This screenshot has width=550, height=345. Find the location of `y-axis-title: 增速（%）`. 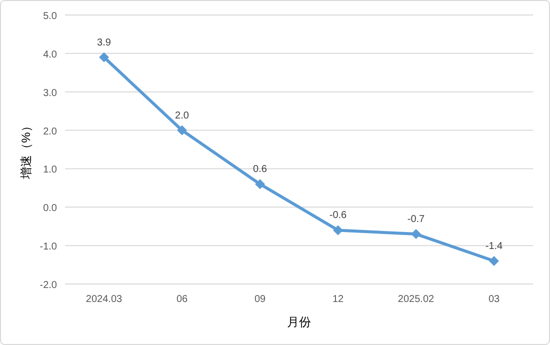

y-axis-title: 增速（%） is located at coordinates (26, 150).